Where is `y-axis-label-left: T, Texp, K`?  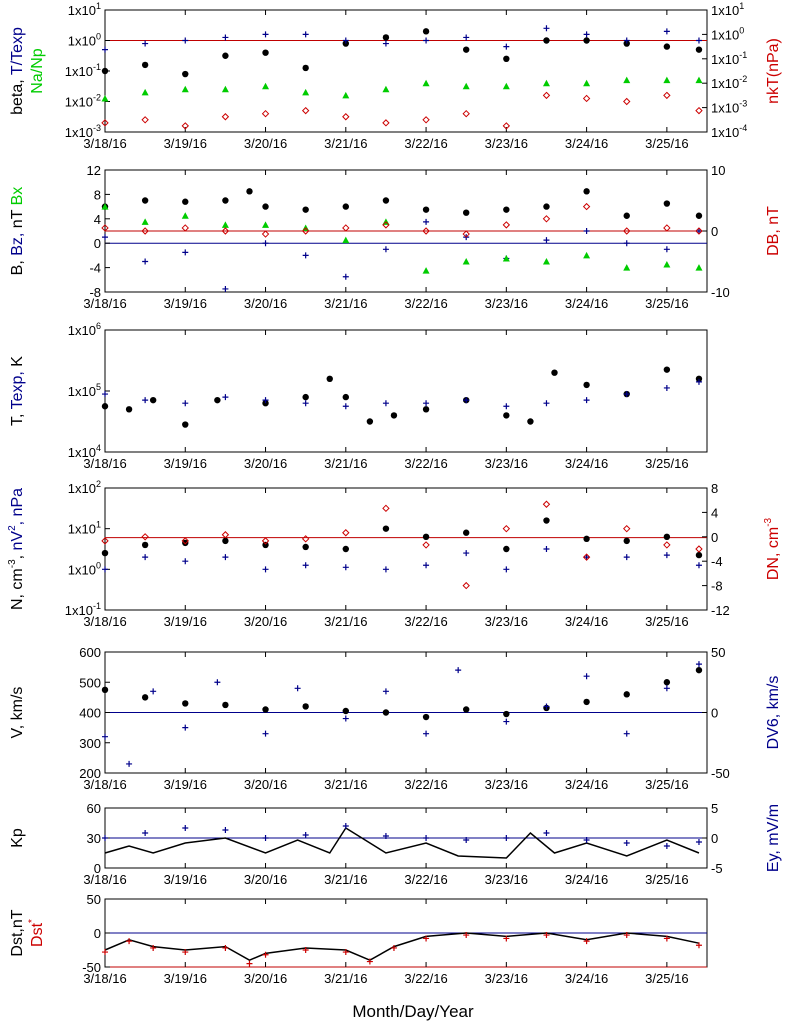 y-axis-label-left: T, Texp, K is located at coordinates (17, 391).